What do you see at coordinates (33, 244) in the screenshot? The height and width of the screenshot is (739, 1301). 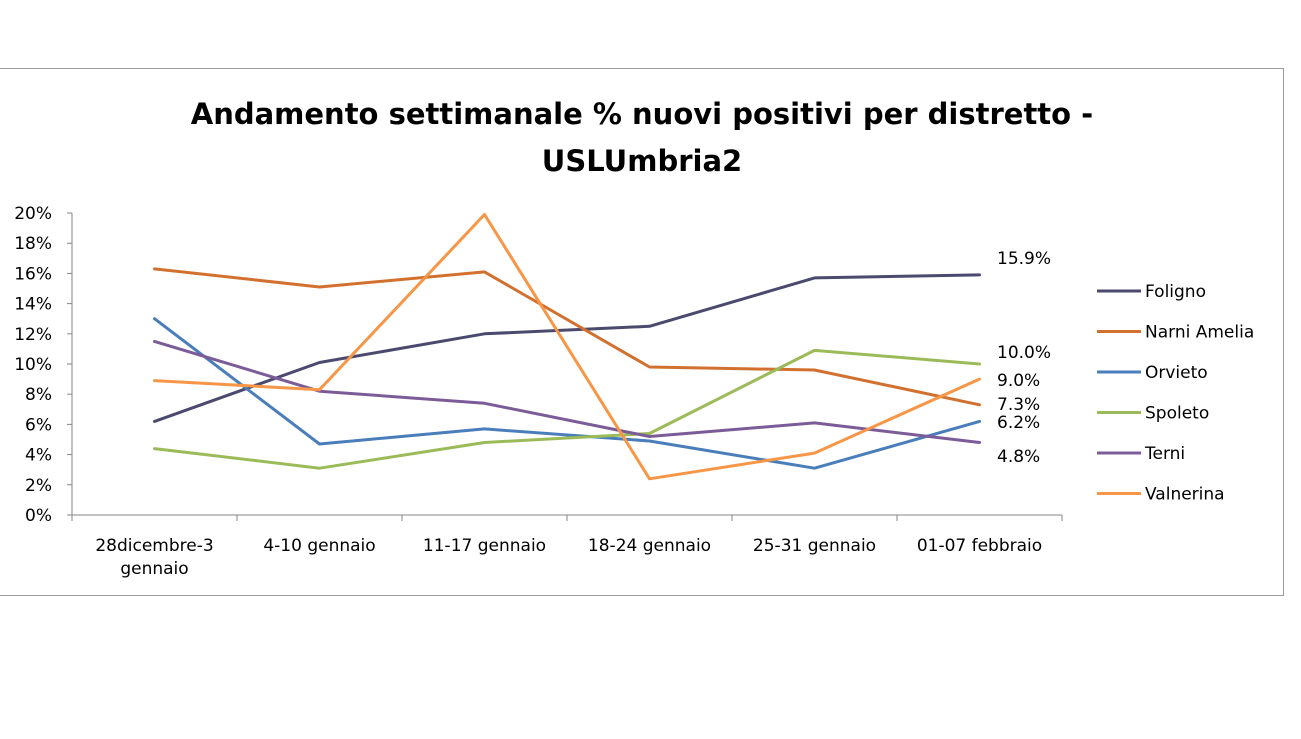 I see `y-tick-label: 18%` at bounding box center [33, 244].